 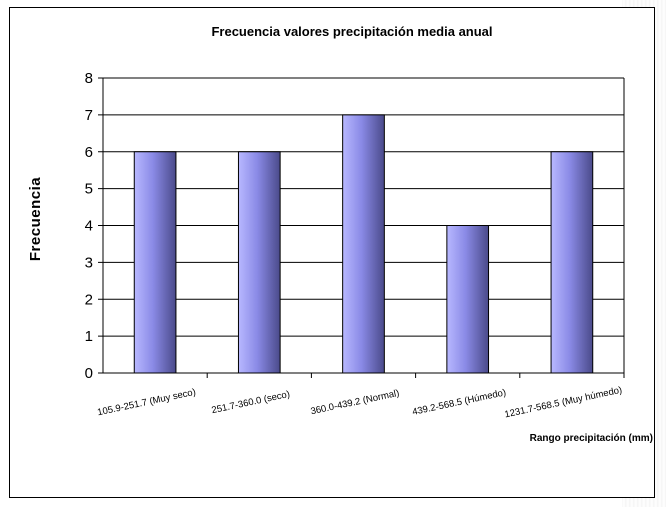 What do you see at coordinates (94, 226) in the screenshot?
I see `y-axis-ticks: 0 1 2 3 4 5 6 7 8` at bounding box center [94, 226].